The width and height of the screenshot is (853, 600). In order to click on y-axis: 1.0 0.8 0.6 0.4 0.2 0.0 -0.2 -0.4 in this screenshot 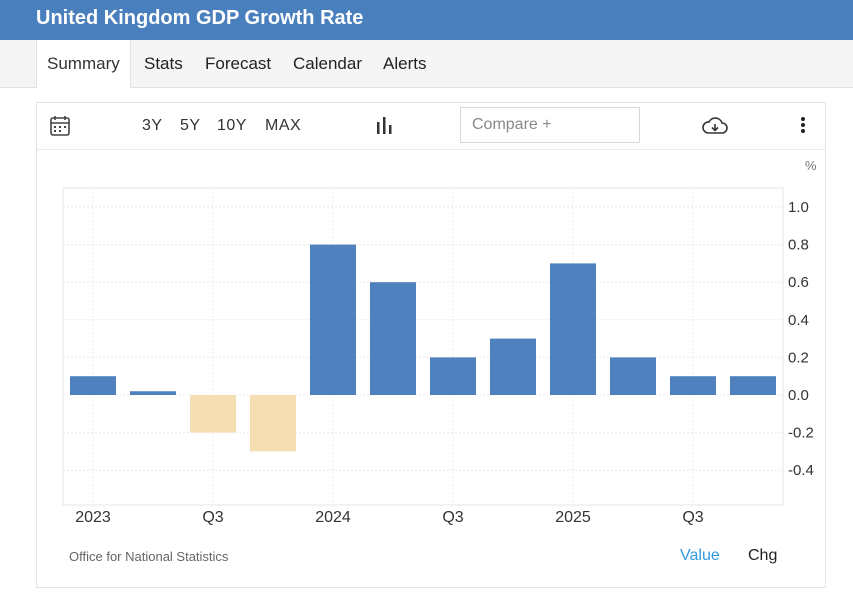, I will do `click(801, 339)`.